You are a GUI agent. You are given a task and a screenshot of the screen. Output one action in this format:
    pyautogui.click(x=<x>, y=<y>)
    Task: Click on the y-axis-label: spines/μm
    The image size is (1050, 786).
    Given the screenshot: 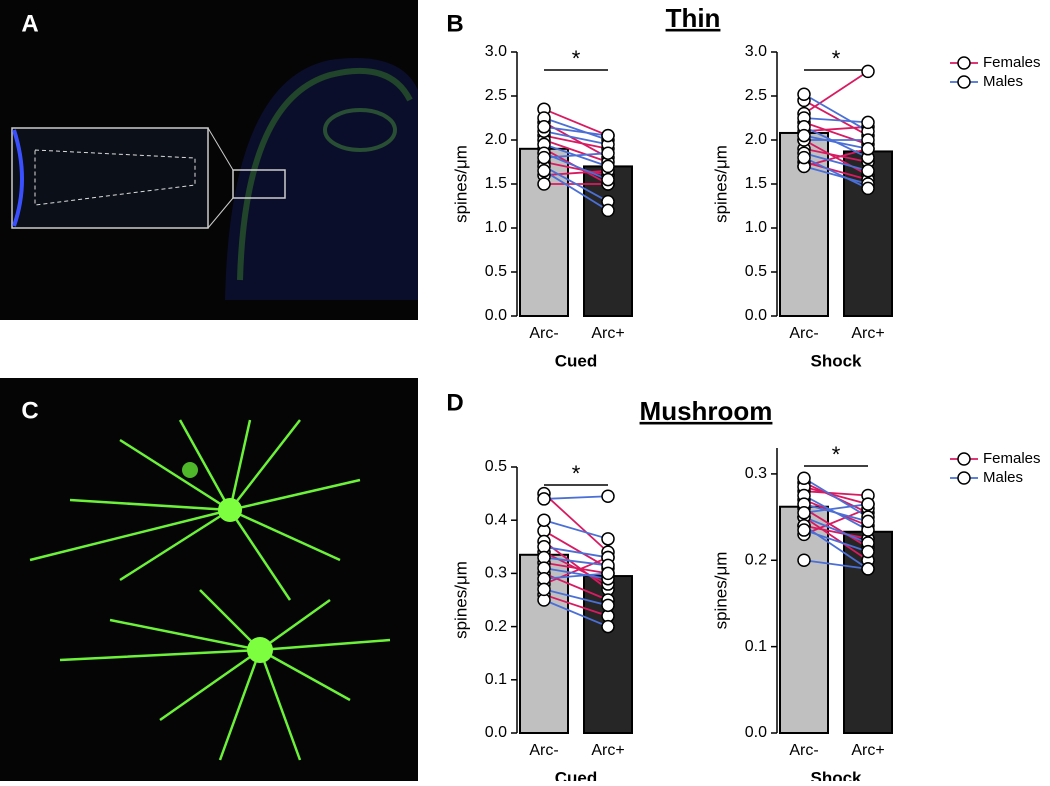 What is the action you would take?
    pyautogui.click(x=720, y=184)
    